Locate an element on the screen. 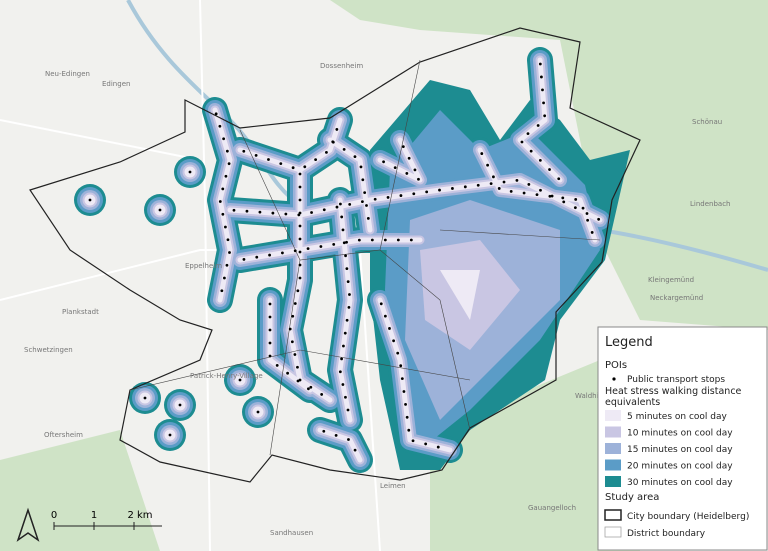  legend-item: 30 minutes on cool day is located at coordinates (680, 483).